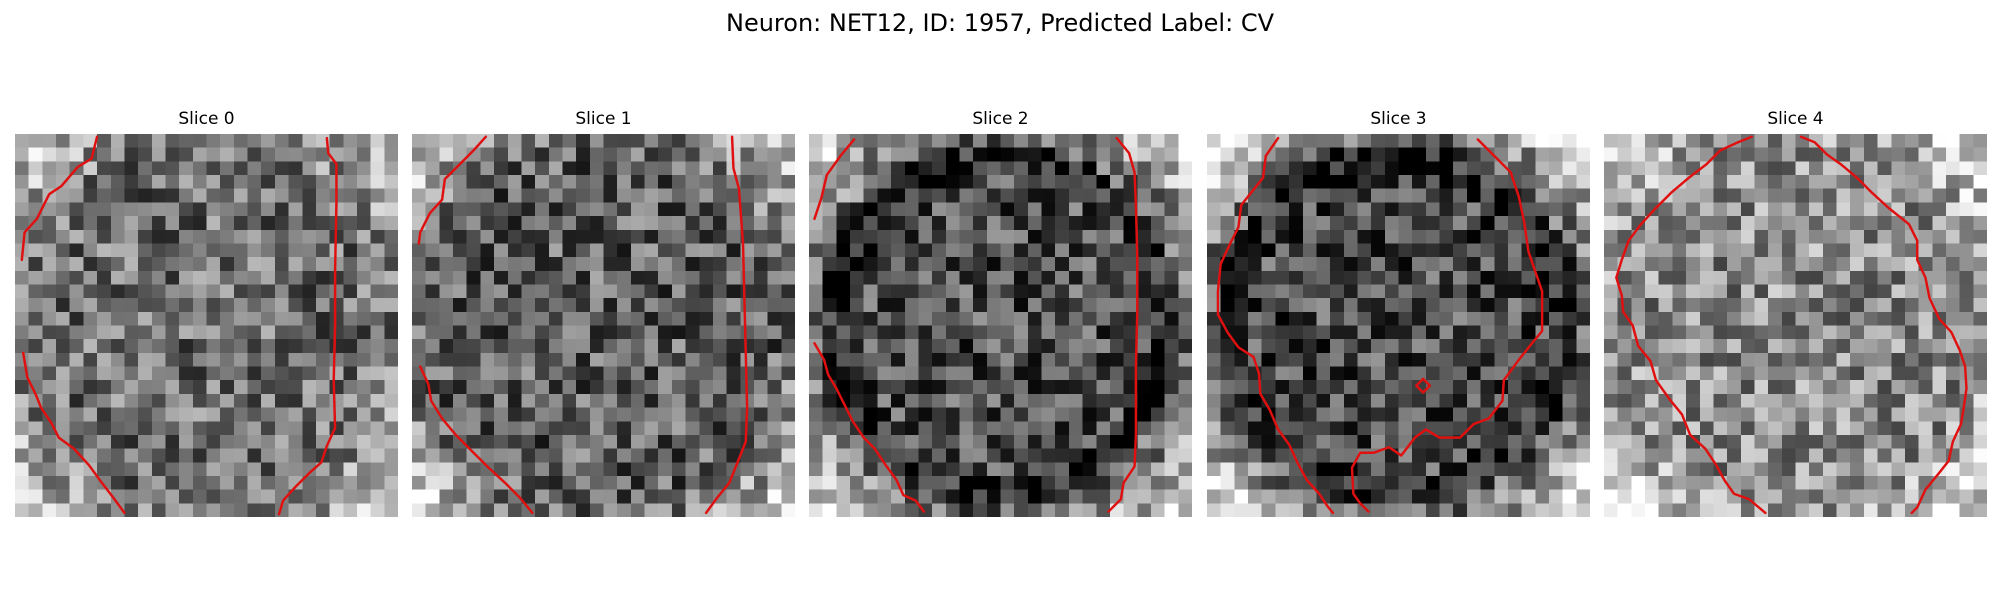 The height and width of the screenshot is (600, 2000). Describe the element at coordinates (1398, 119) in the screenshot. I see `slice-title-3: Slice 3` at that location.